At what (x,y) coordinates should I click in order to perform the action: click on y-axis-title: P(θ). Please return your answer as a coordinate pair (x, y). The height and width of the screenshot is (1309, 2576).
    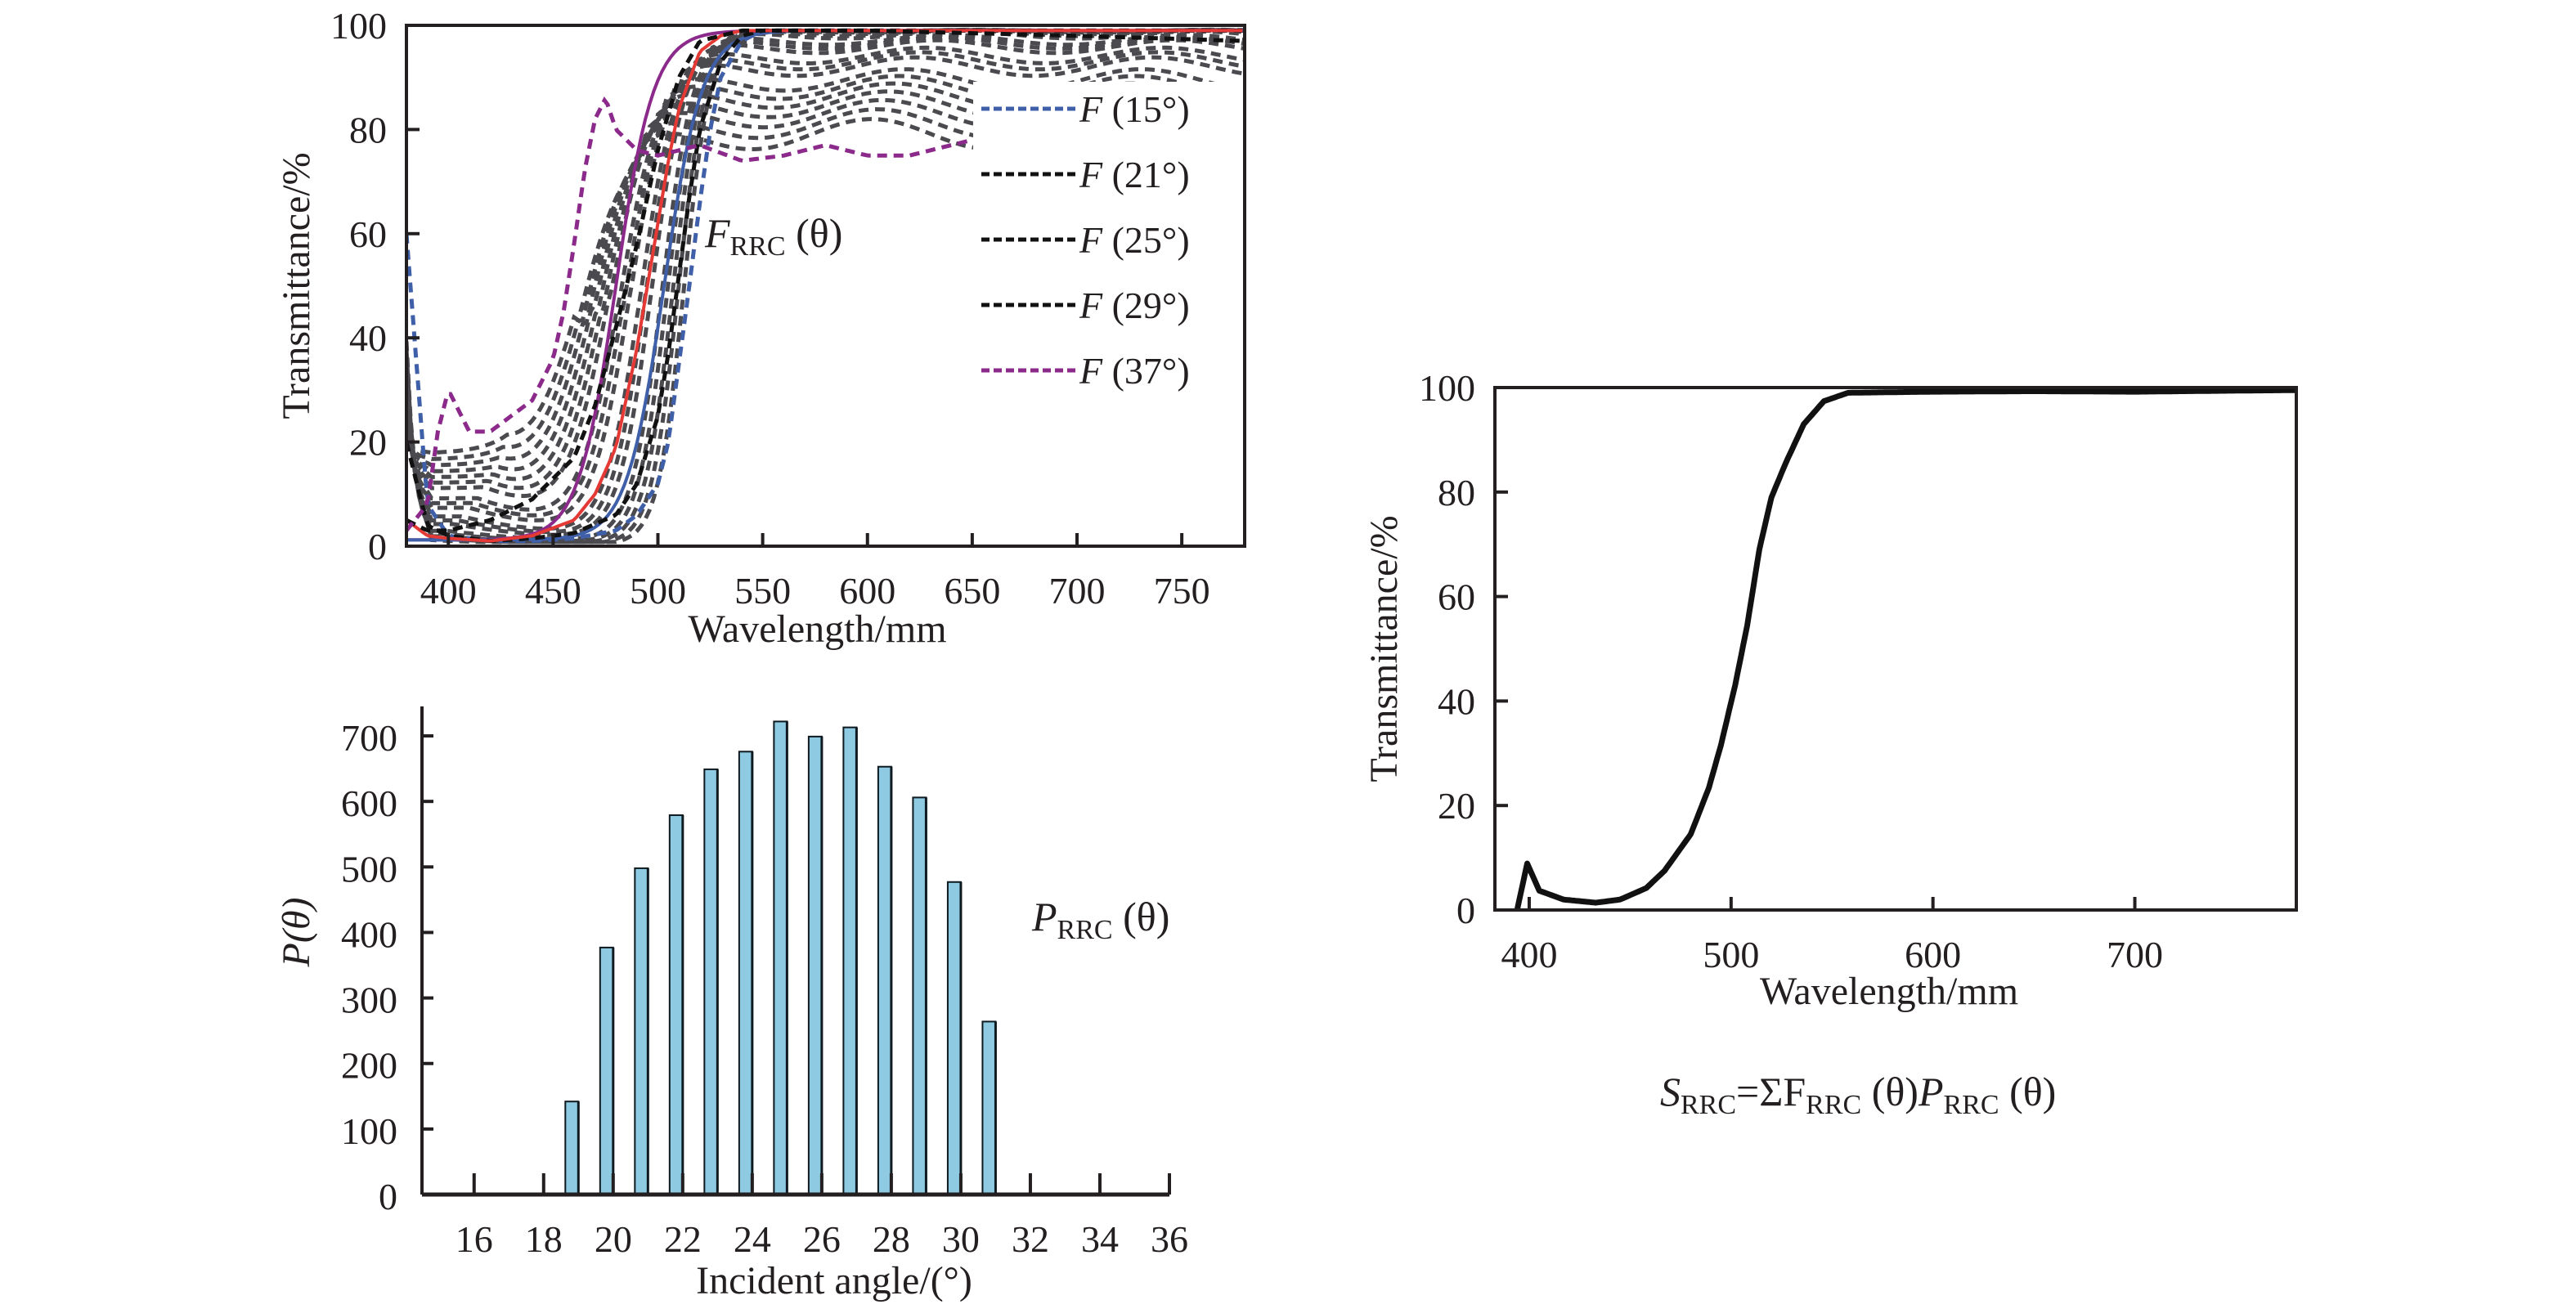
    Looking at the image, I should click on (296, 933).